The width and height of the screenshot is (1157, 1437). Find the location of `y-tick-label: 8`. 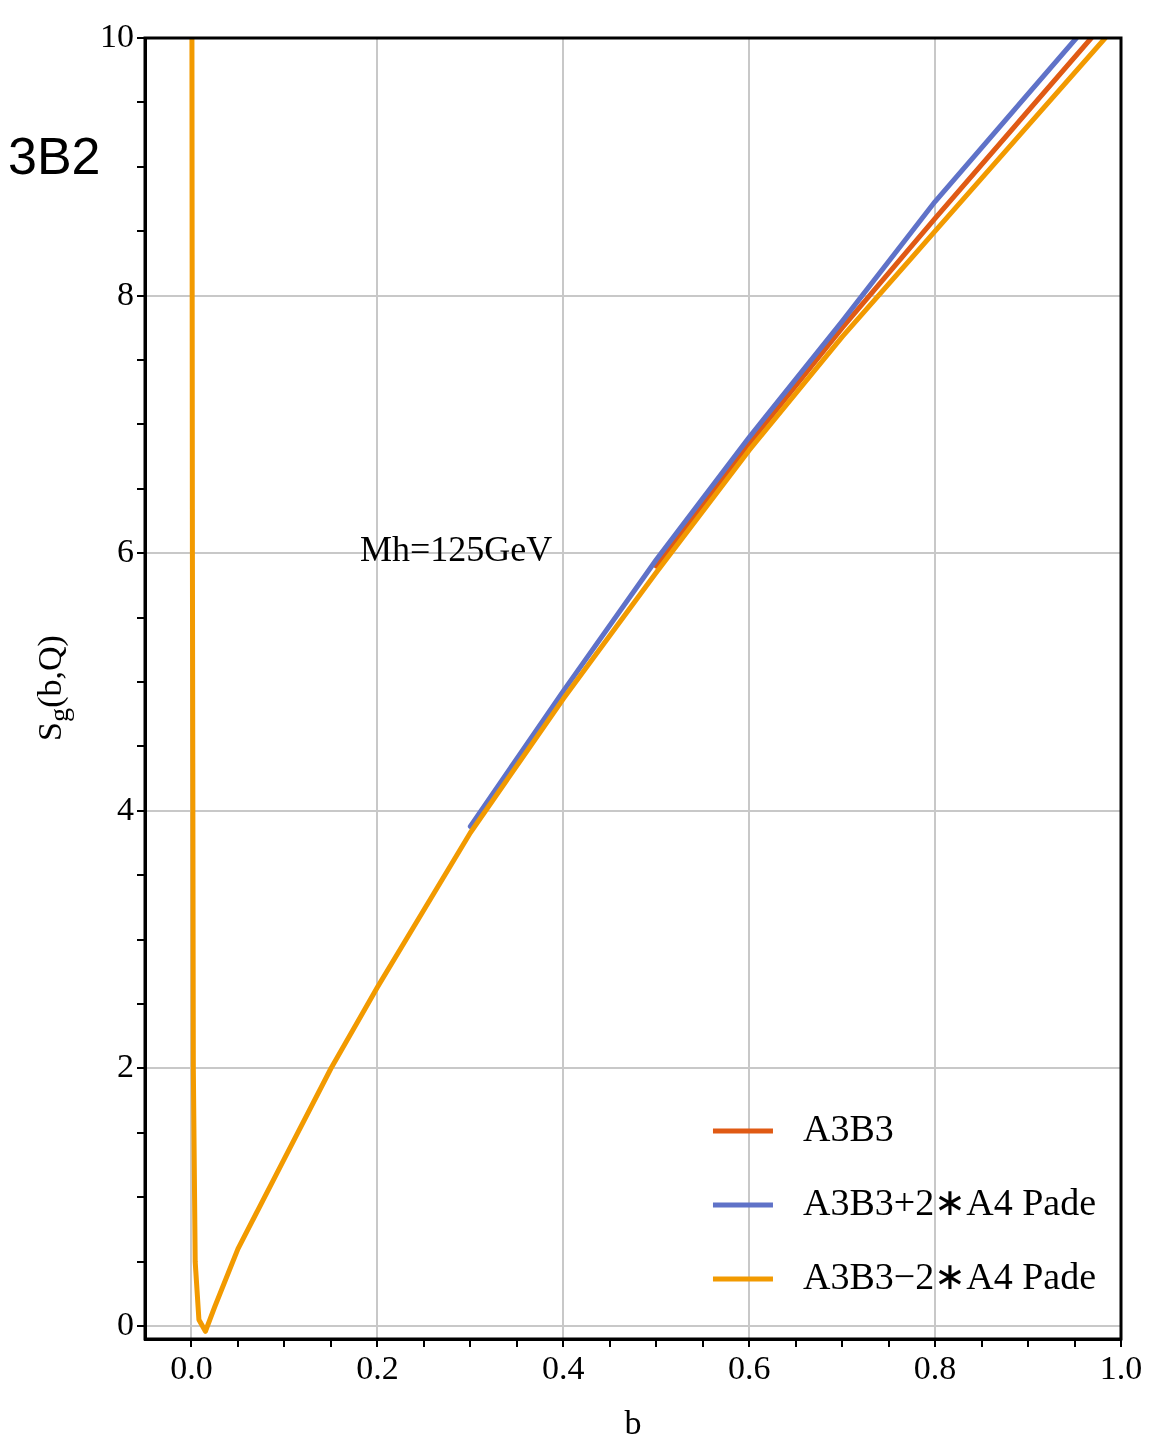

y-tick-label: 8 is located at coordinates (125, 293).